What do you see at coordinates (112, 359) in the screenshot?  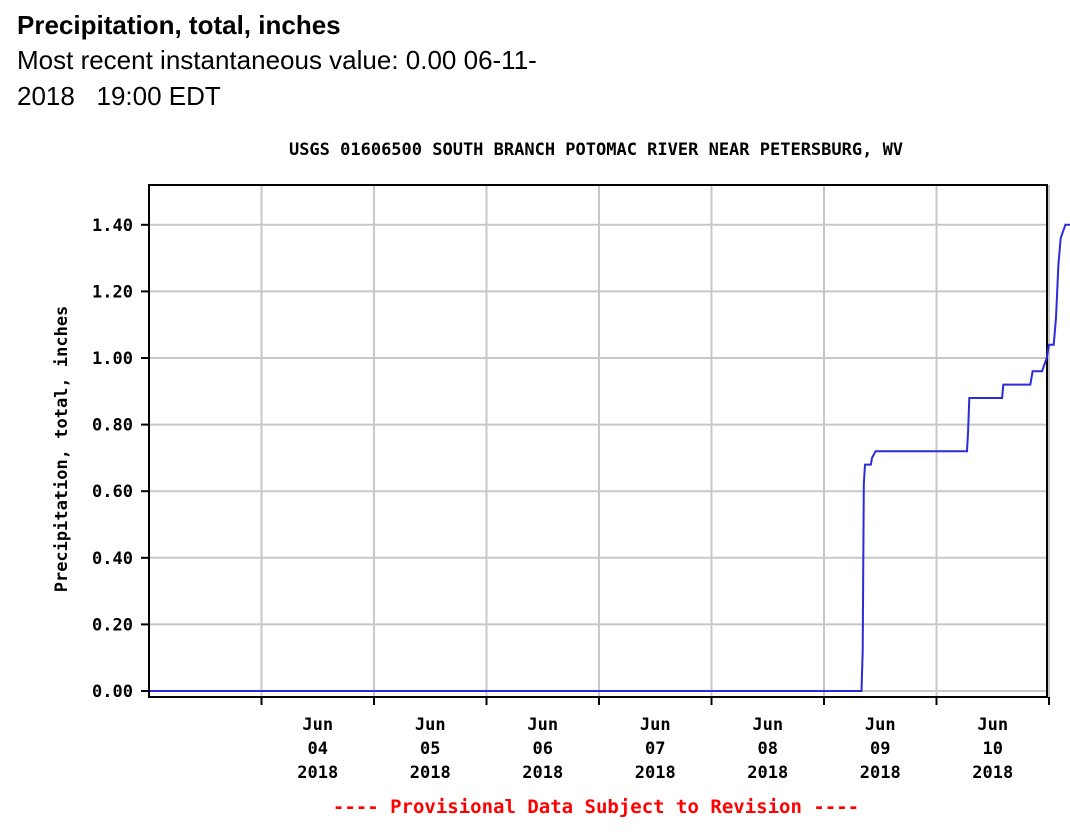 I see `y-tick-label: 1.00` at bounding box center [112, 359].